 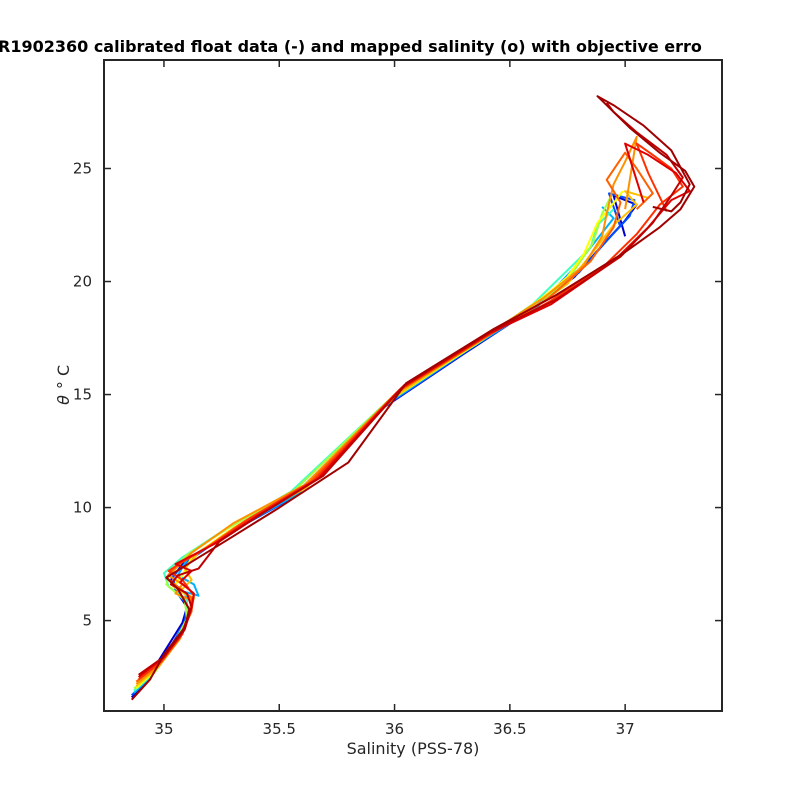 What do you see at coordinates (82, 282) in the screenshot?
I see `y-tick-label: 20` at bounding box center [82, 282].